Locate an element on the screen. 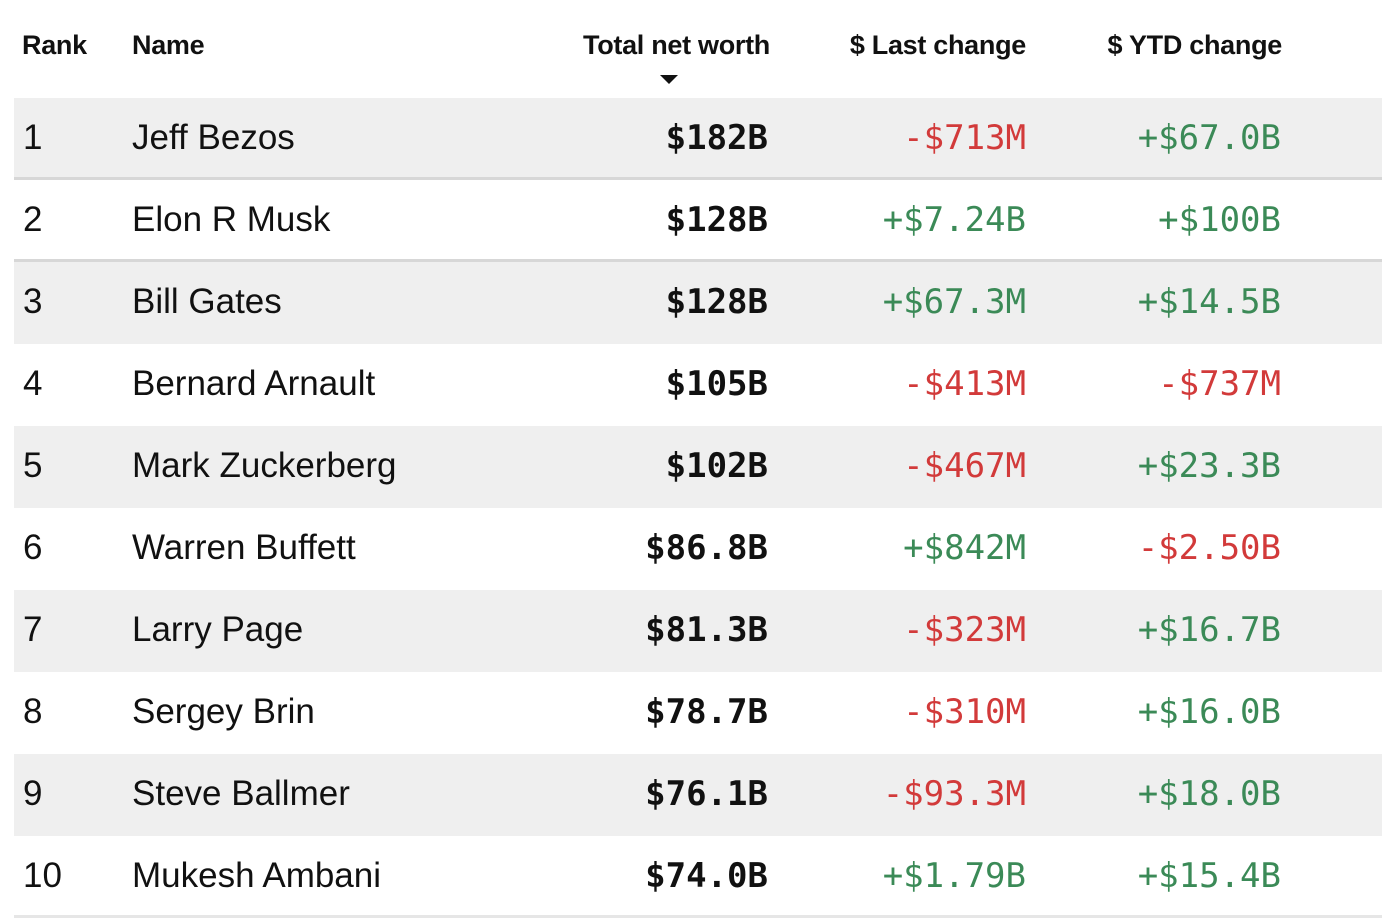 Image resolution: width=1396 pixels, height=922 pixels. rank-cell: 3 is located at coordinates (33, 301).